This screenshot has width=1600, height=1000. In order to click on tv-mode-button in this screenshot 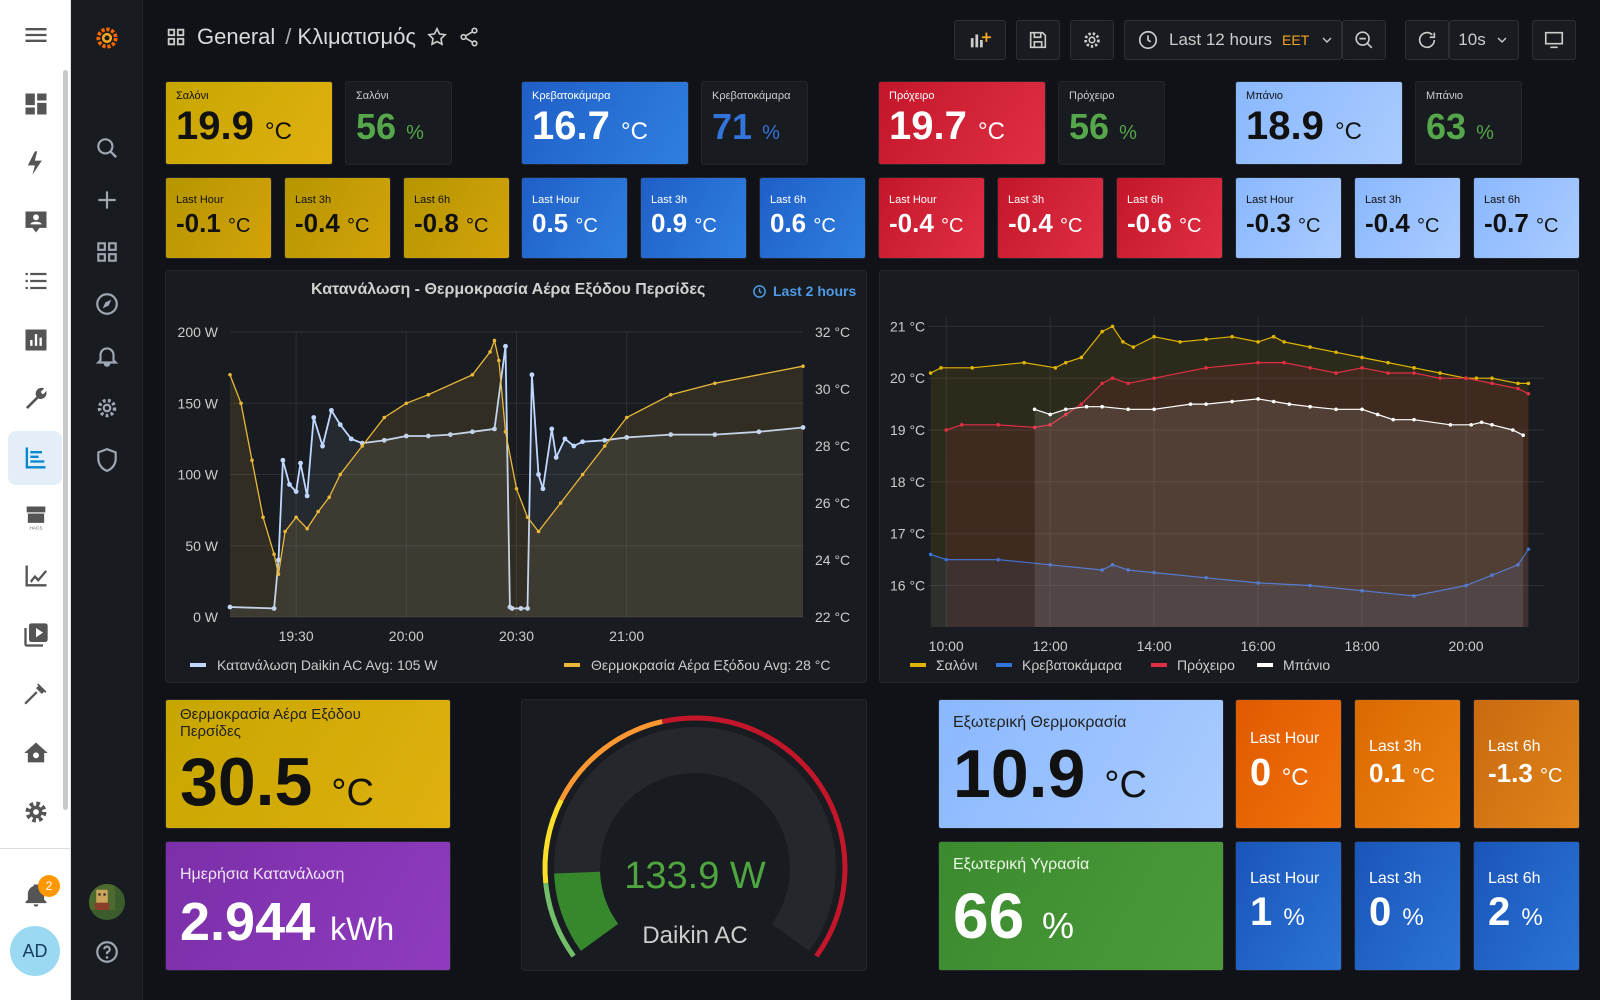, I will do `click(1554, 40)`.